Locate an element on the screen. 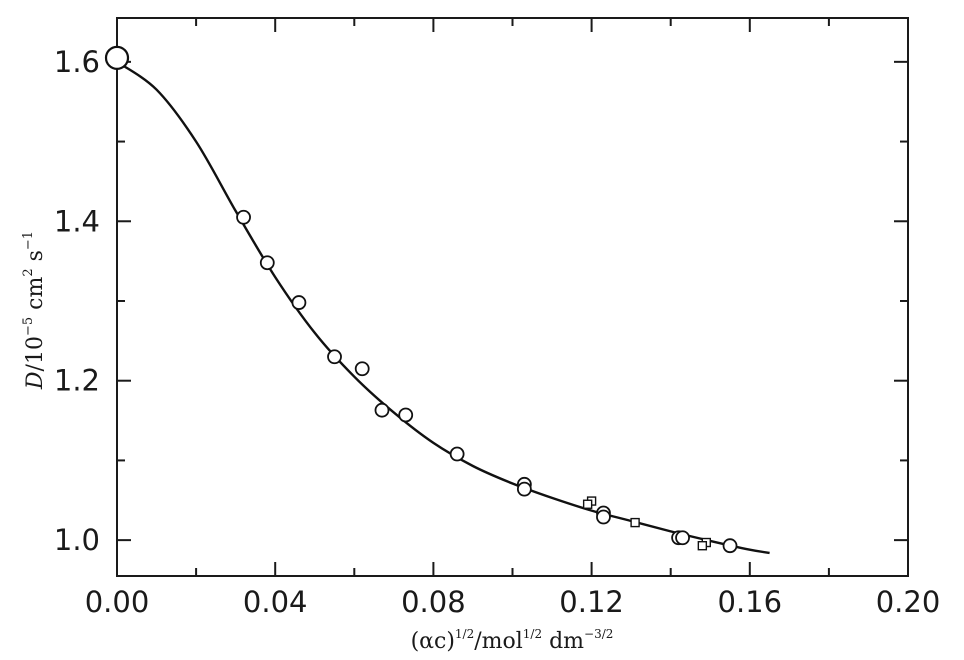 The image size is (964, 660). y-tick-label: 1.2 is located at coordinates (77, 381).